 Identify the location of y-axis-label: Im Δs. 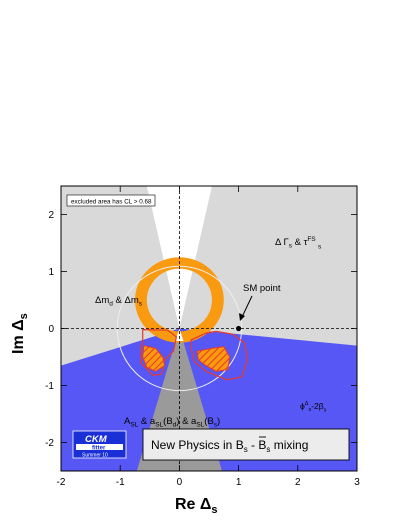
(20, 333).